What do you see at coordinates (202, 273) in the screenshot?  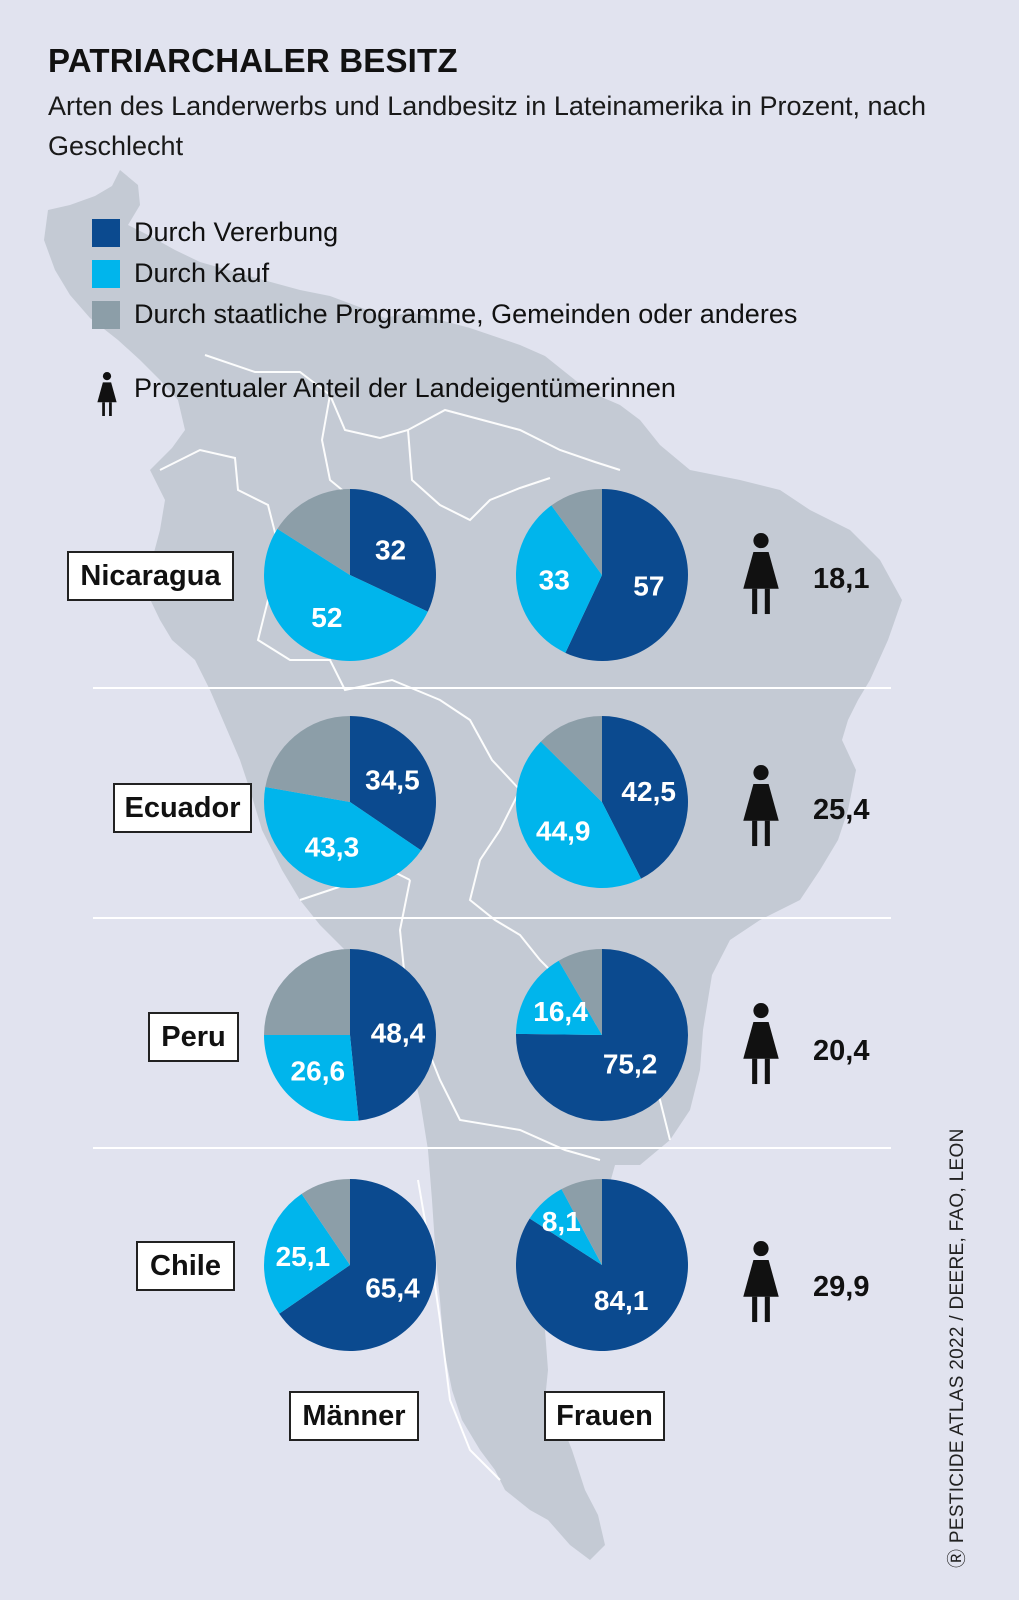 I see `legend-label-purchase: Durch Kauf` at bounding box center [202, 273].